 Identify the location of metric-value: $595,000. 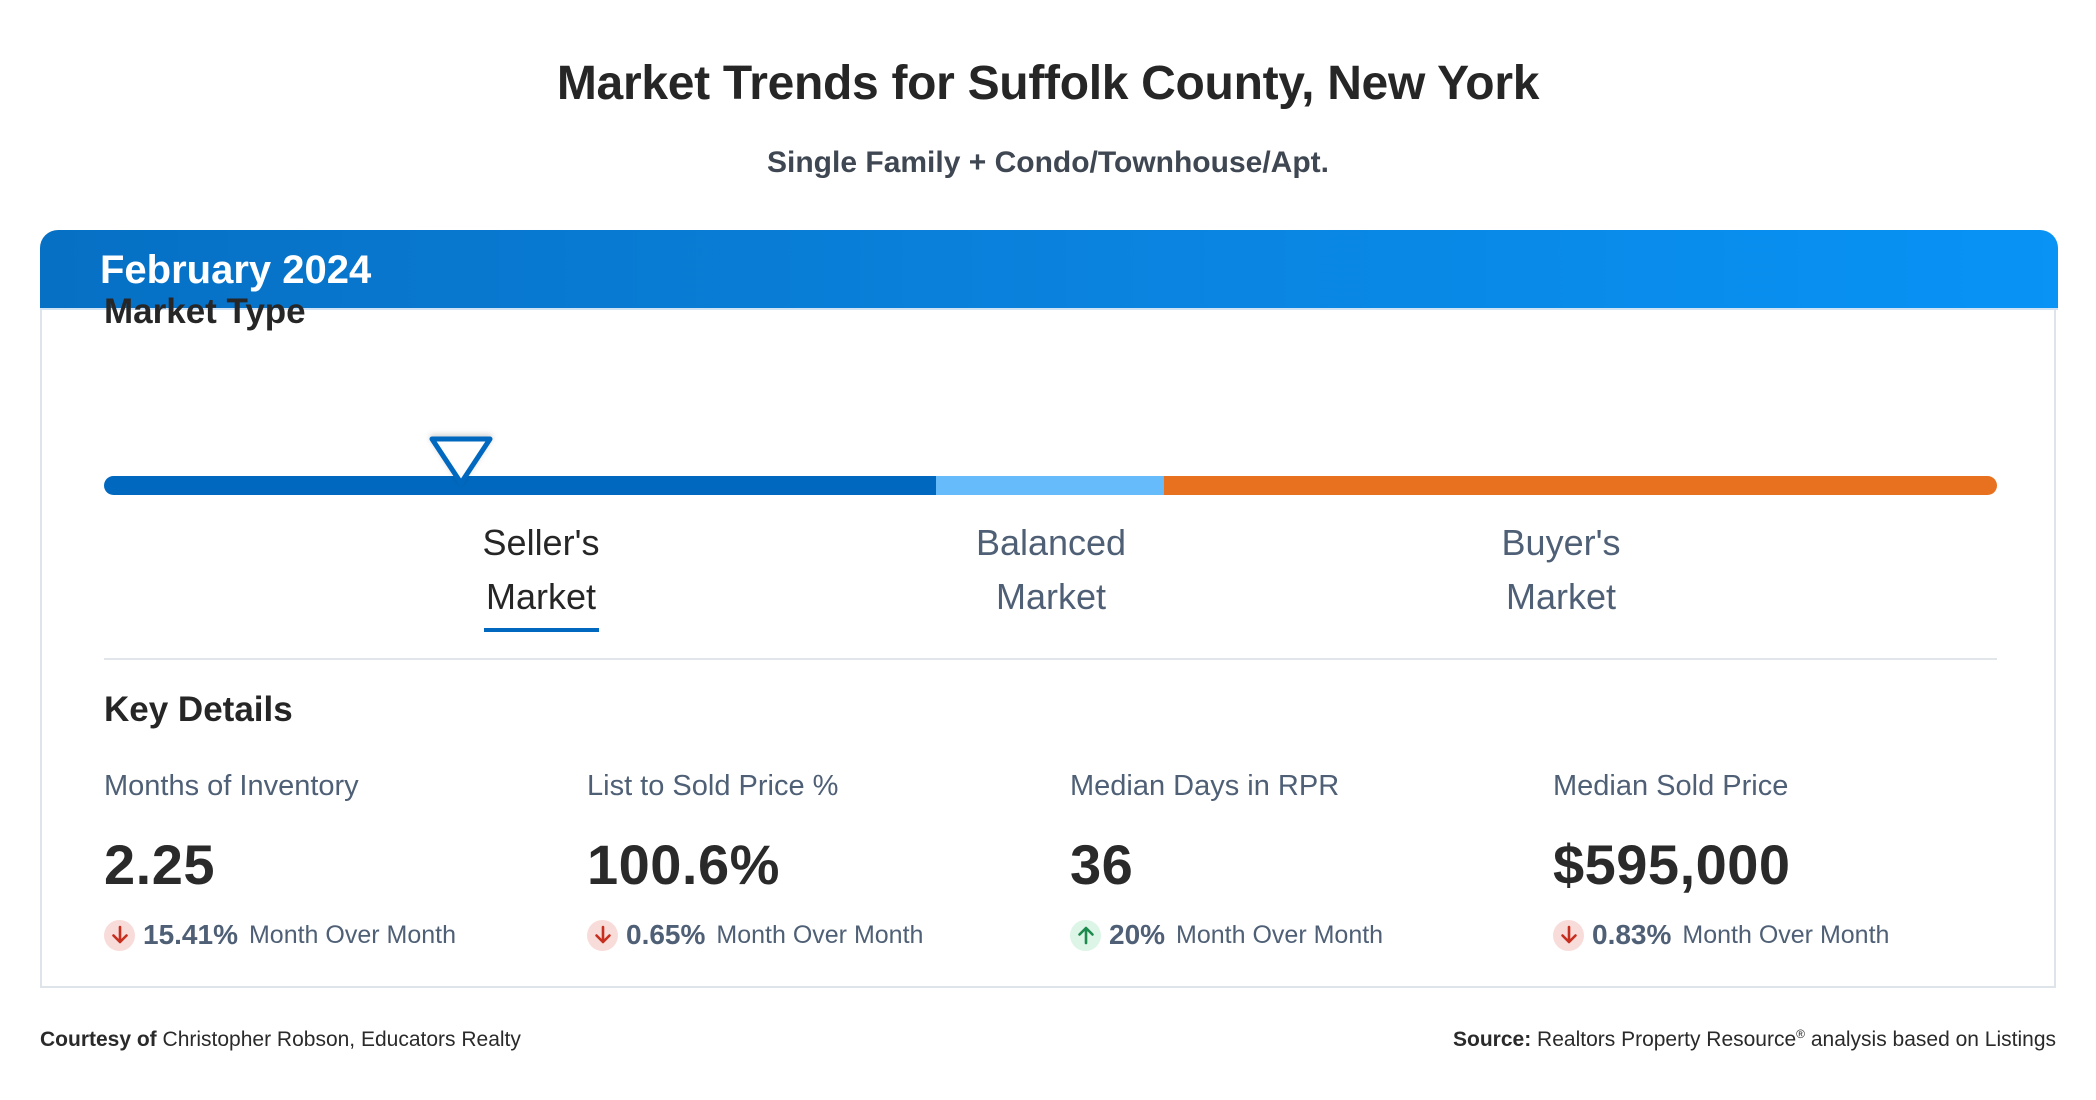
(1672, 864).